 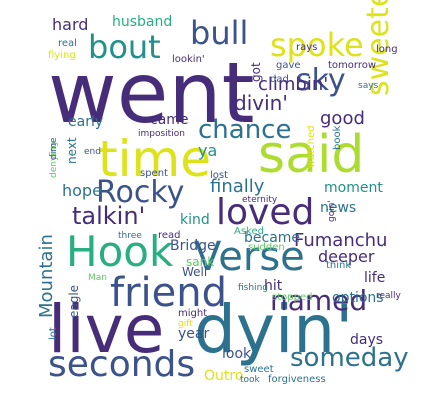 What do you see at coordinates (70, 24) in the screenshot?
I see `word-hard: hard` at bounding box center [70, 24].